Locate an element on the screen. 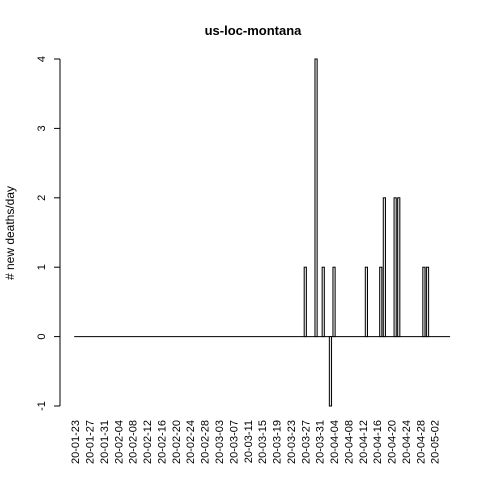 This screenshot has width=480, height=480. y-axis: -1 0 1 2 3 4 is located at coordinates (48, 233).